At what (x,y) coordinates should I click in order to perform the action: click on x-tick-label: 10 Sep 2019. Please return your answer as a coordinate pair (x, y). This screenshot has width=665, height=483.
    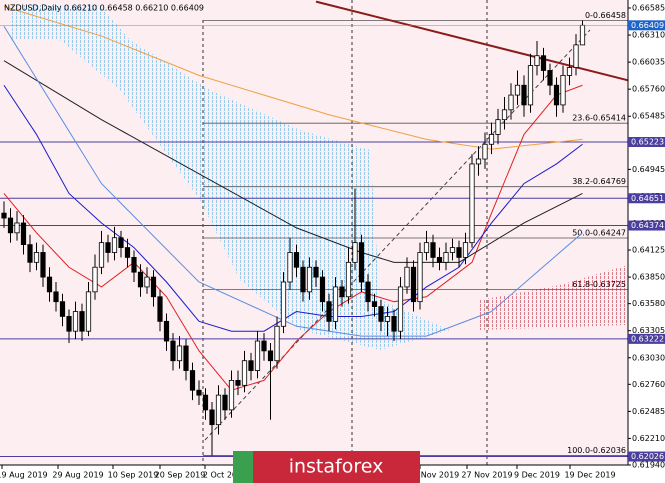
    Looking at the image, I should click on (133, 475).